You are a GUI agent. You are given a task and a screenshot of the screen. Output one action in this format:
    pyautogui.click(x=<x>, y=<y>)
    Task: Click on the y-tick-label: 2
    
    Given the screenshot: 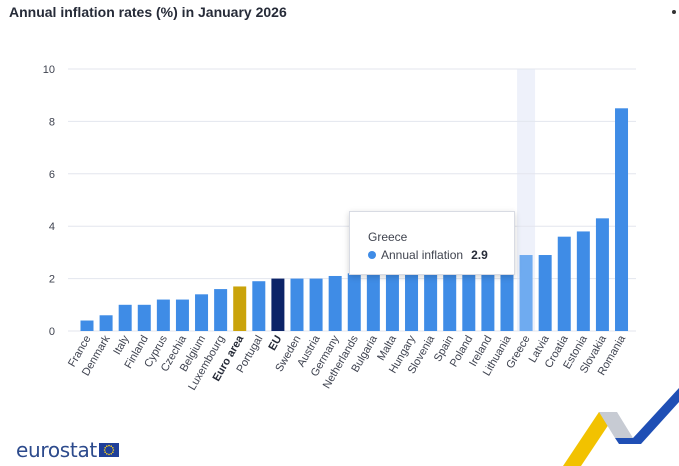 What is the action you would take?
    pyautogui.click(x=52, y=280)
    